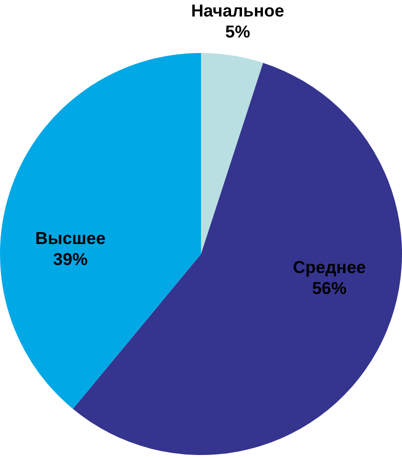 The width and height of the screenshot is (402, 458). What do you see at coordinates (70, 238) in the screenshot?
I see `slice-label: Высшее` at bounding box center [70, 238].